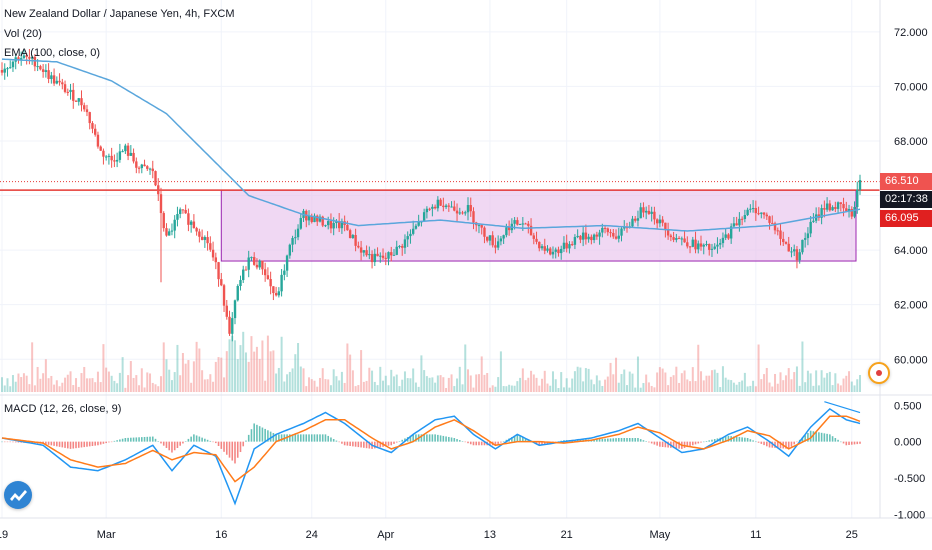 This screenshot has width=932, height=550. Describe the element at coordinates (52, 53) in the screenshot. I see `ema-legend: EMA (100, close, 0)` at that location.